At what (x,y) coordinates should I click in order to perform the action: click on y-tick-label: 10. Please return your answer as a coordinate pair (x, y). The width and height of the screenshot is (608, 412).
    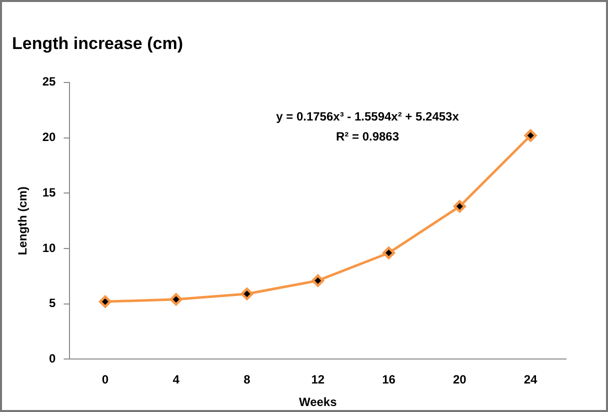
    Looking at the image, I should click on (49, 247).